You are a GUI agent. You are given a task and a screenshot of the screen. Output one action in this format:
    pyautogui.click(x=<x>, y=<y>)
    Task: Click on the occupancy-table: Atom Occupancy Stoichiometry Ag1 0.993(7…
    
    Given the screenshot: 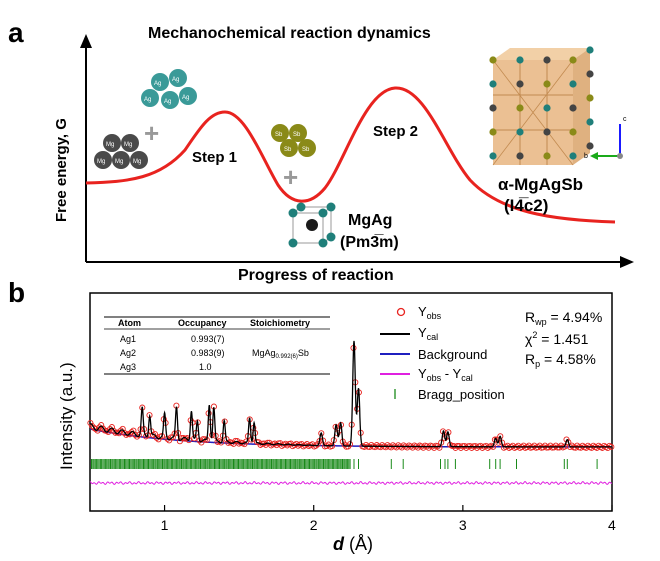 What is the action you would take?
    pyautogui.click(x=217, y=345)
    